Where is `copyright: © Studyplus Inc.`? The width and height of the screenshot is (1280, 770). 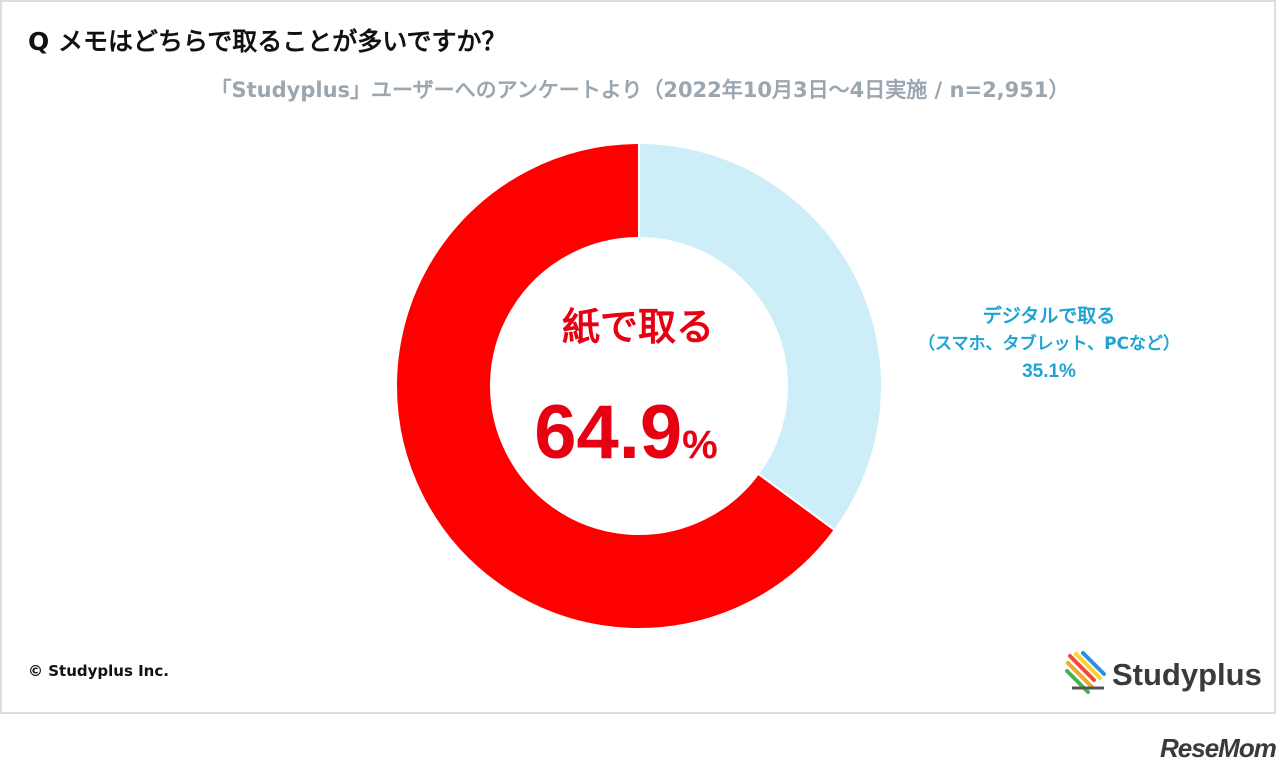 copyright: © Studyplus Inc. is located at coordinates (98, 671).